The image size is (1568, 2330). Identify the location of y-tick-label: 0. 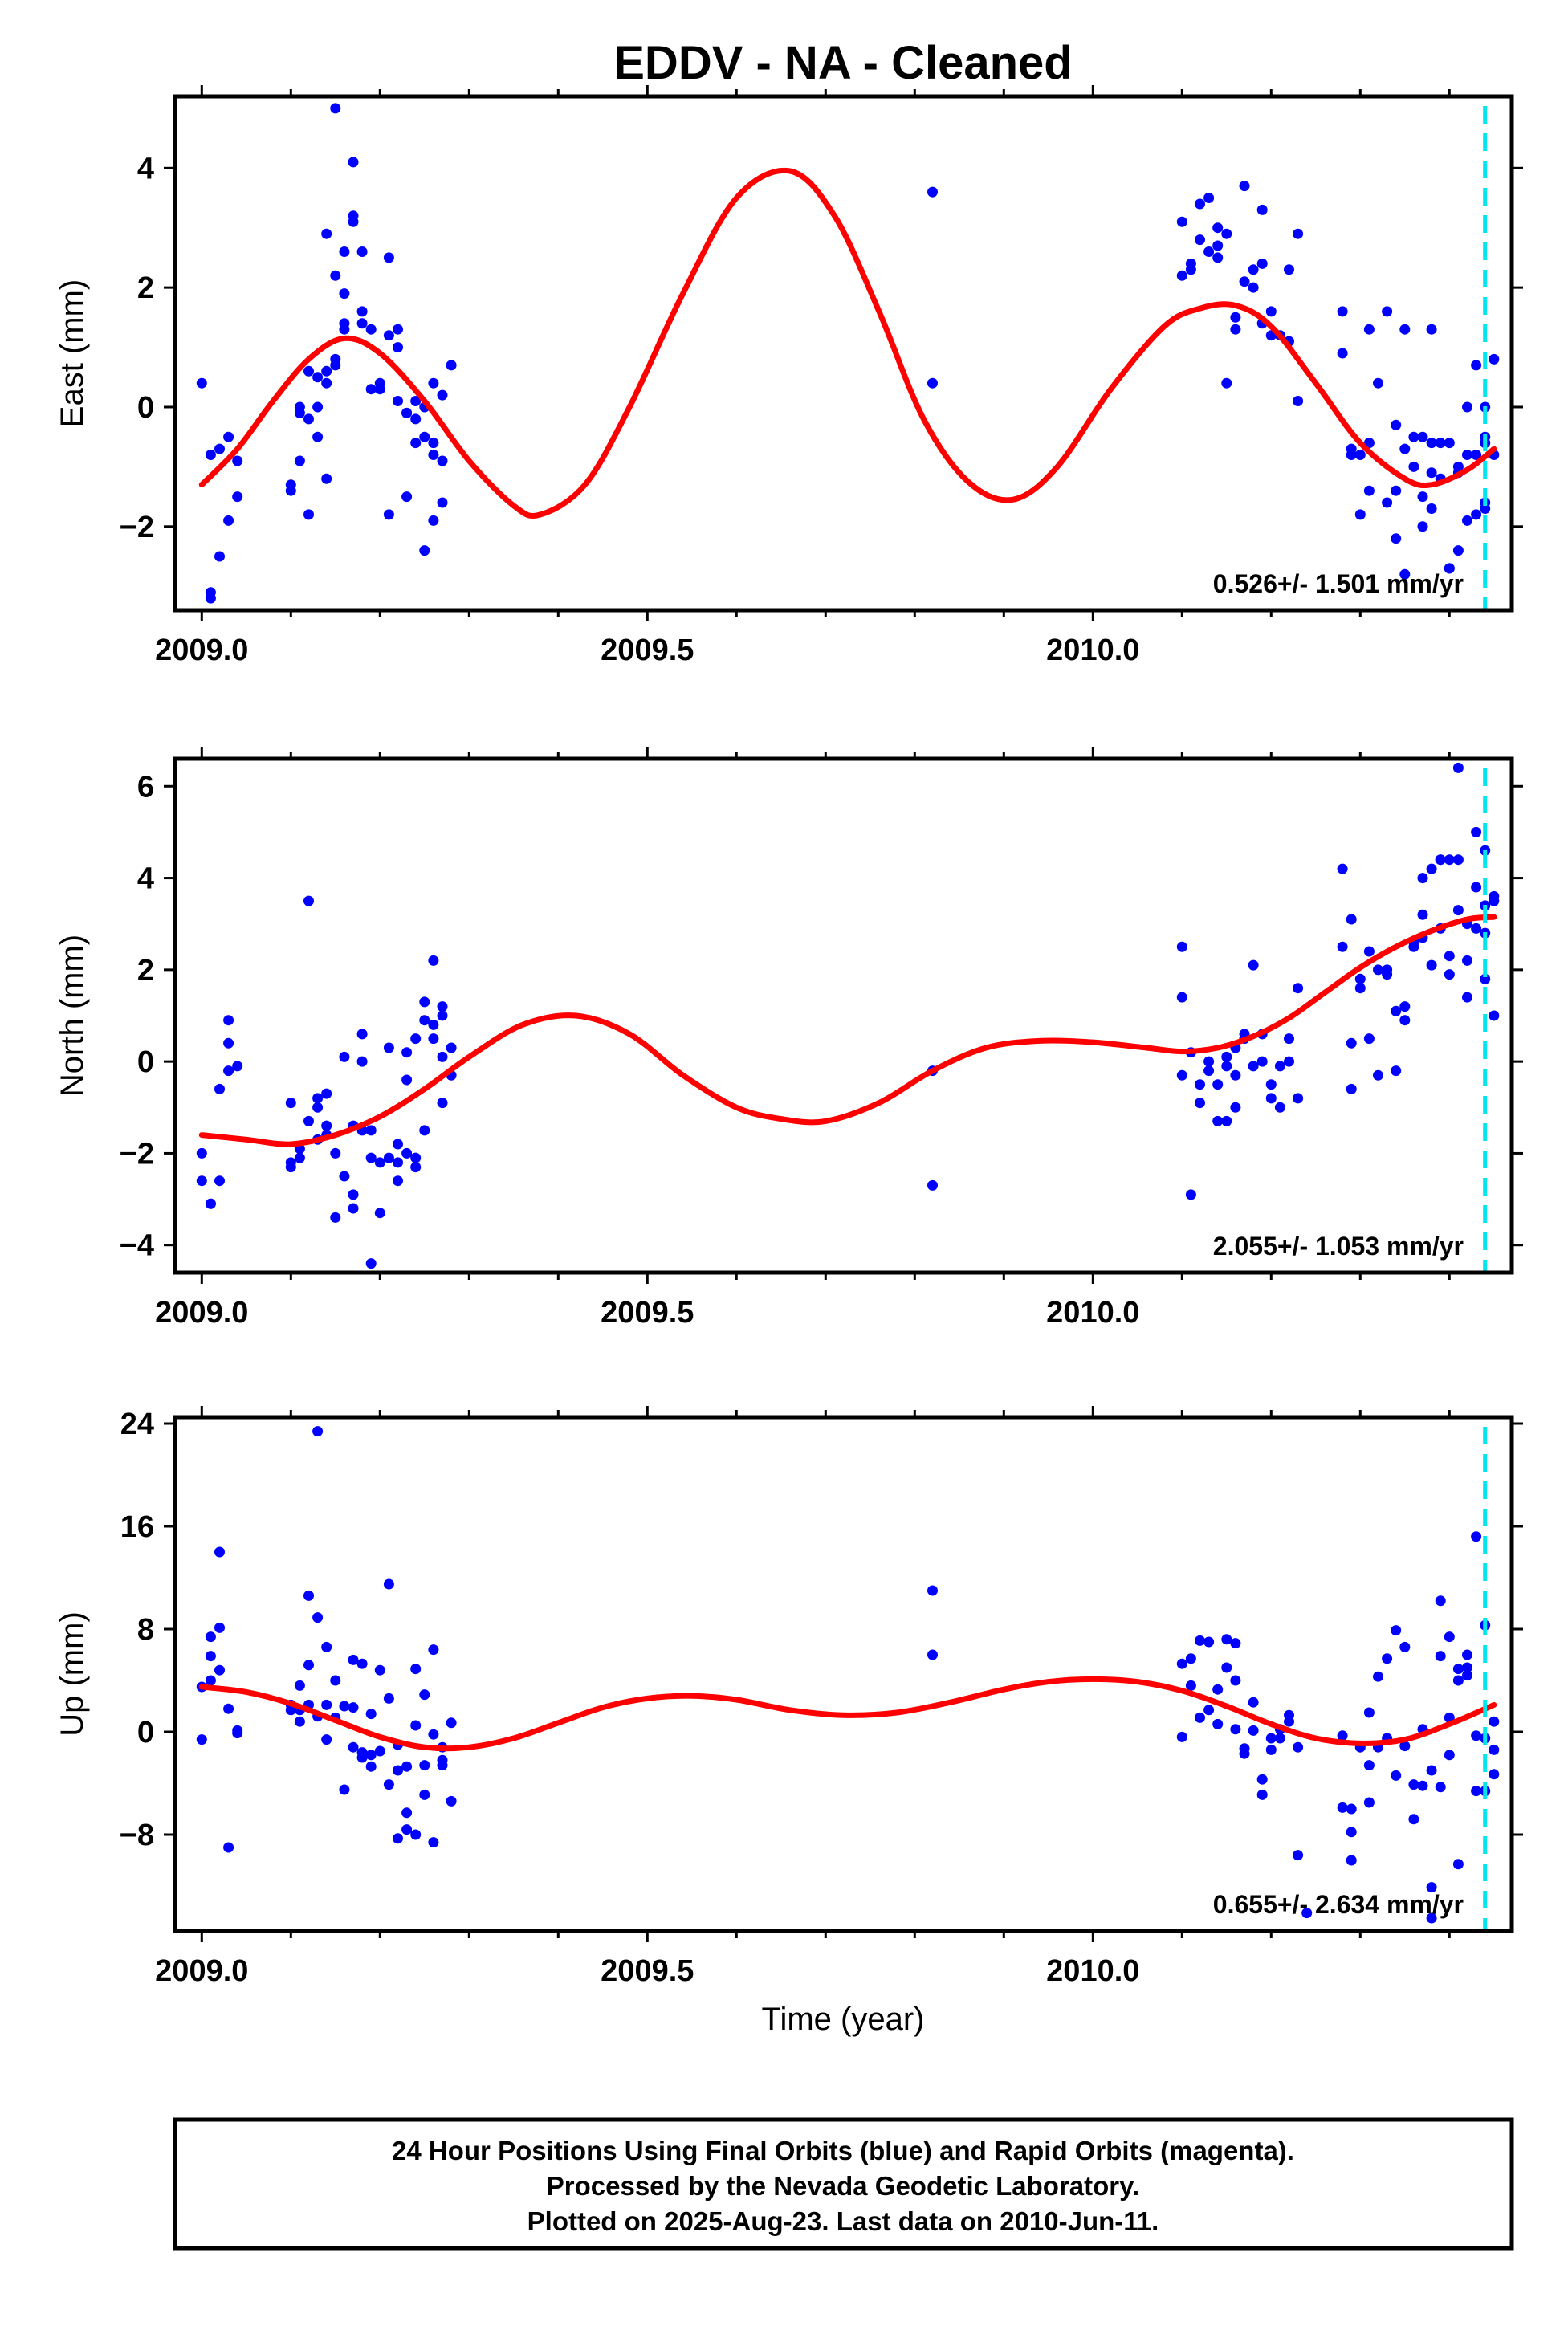
(145, 1062).